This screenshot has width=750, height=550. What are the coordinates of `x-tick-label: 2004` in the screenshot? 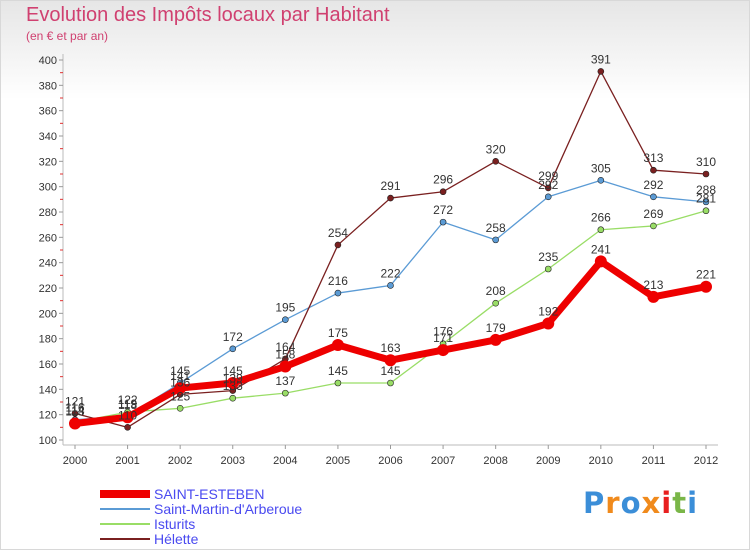 It's located at (285, 461).